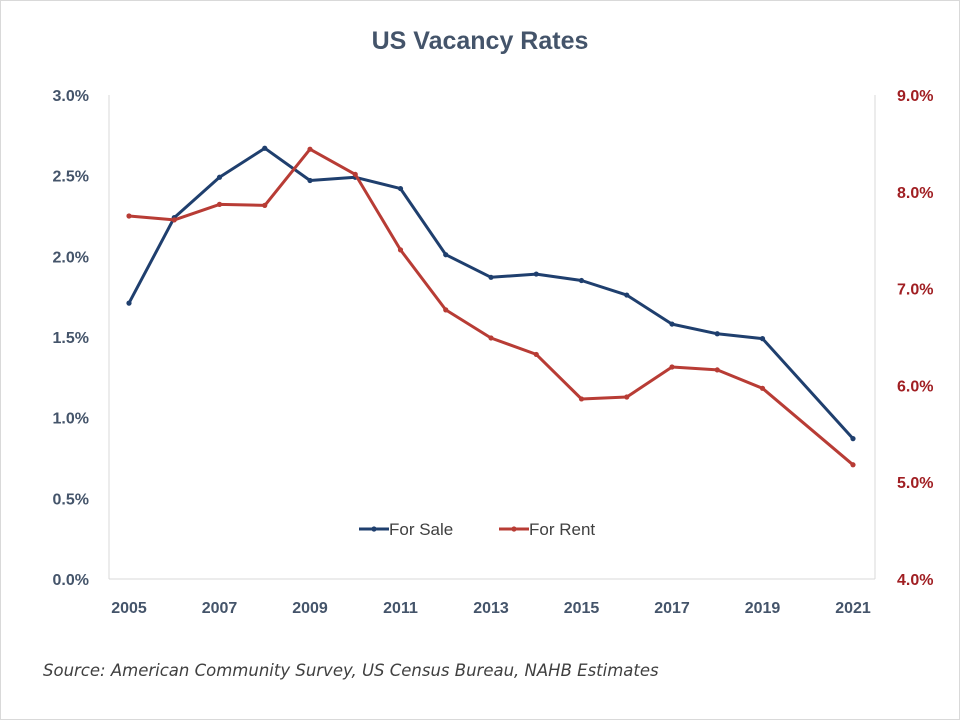  What do you see at coordinates (915, 483) in the screenshot?
I see `y-right-tick-label: 5.0%` at bounding box center [915, 483].